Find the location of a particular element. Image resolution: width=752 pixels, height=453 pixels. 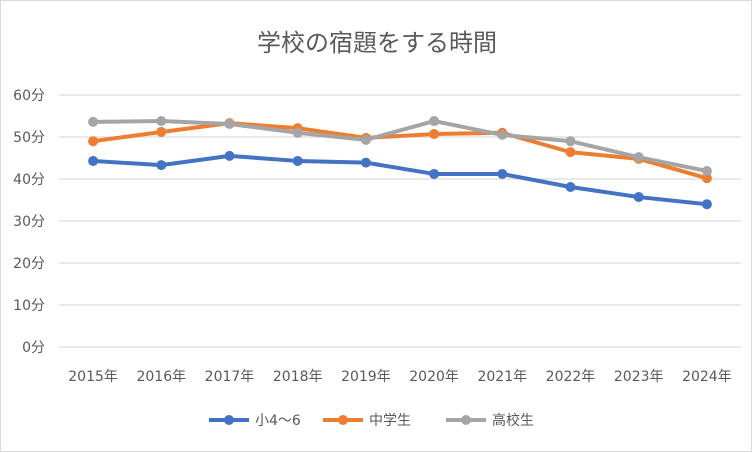

x-tick-label: 2023年 is located at coordinates (639, 377).